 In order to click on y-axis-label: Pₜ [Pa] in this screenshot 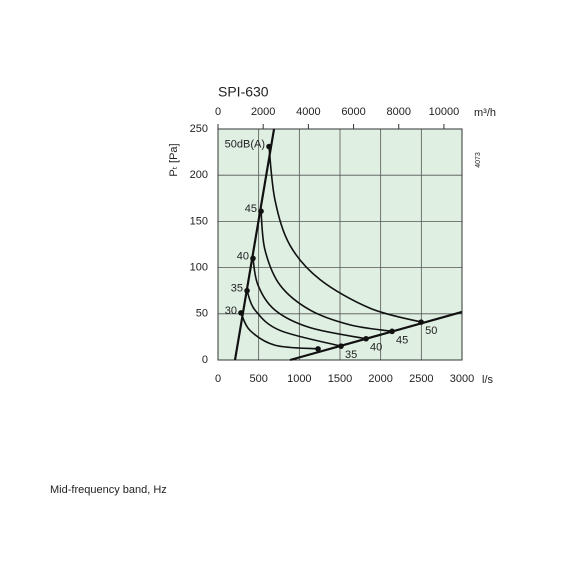, I will do `click(174, 159)`.